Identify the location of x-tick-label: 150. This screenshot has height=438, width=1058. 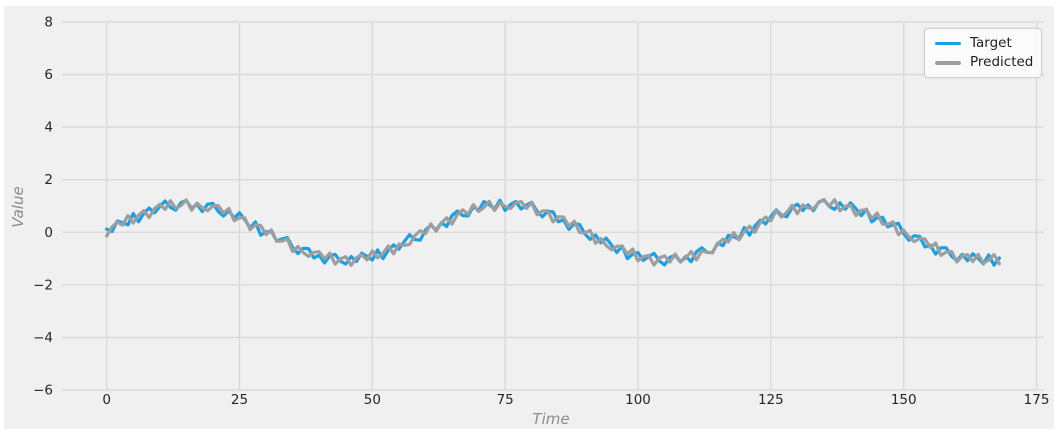
(904, 400).